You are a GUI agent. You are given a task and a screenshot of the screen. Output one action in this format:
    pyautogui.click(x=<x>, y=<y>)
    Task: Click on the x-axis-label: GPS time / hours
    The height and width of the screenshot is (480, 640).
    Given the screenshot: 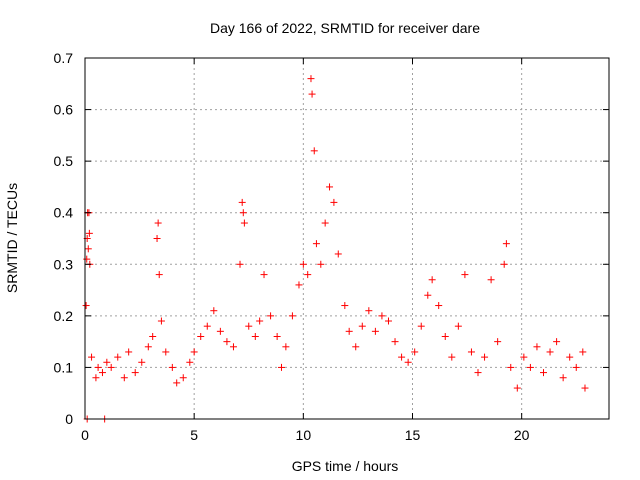 What is the action you would take?
    pyautogui.click(x=345, y=466)
    